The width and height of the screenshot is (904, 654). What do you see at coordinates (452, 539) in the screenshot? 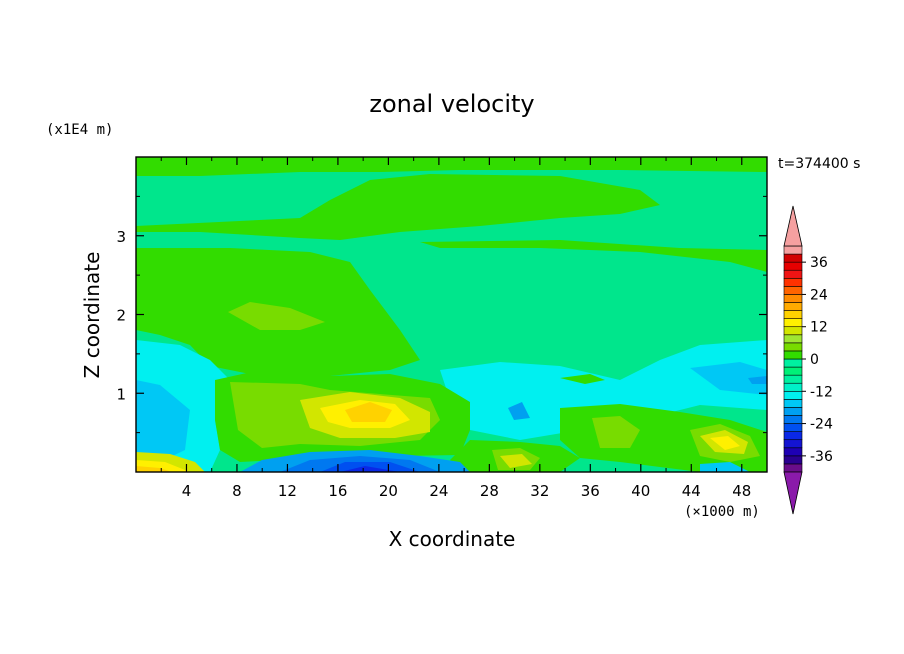
I see `x-axis-label: X coordinate` at bounding box center [452, 539].